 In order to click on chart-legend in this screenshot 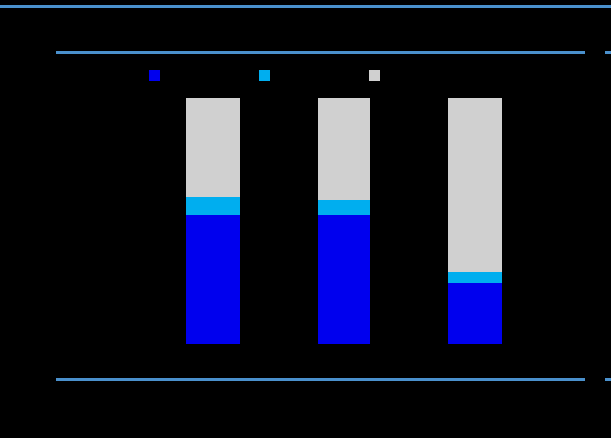, I will do `click(305, 75)`.